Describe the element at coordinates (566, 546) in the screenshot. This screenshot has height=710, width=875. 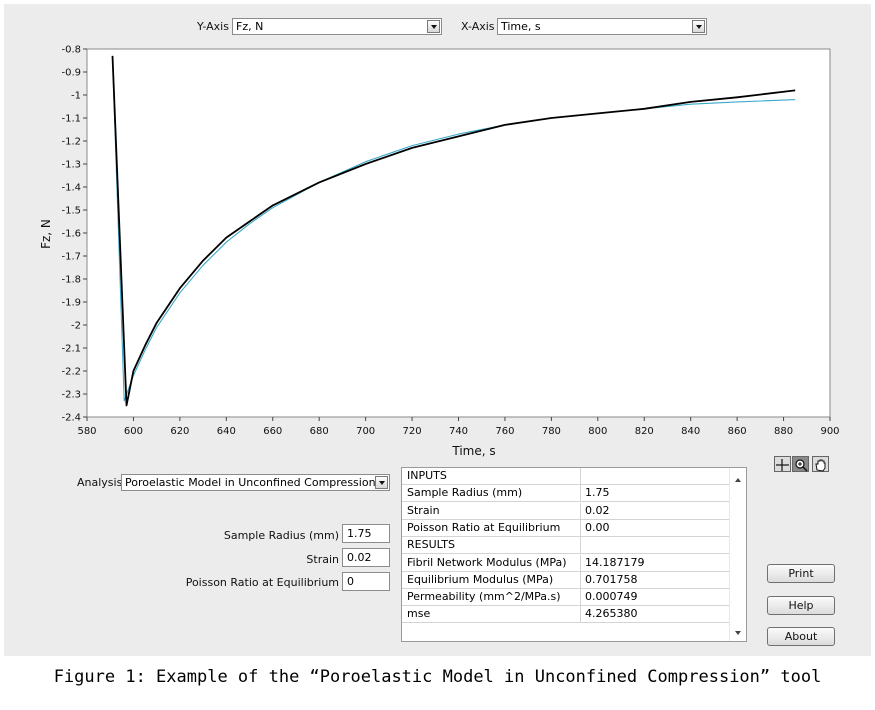
I see `table-row: RESULTS` at that location.